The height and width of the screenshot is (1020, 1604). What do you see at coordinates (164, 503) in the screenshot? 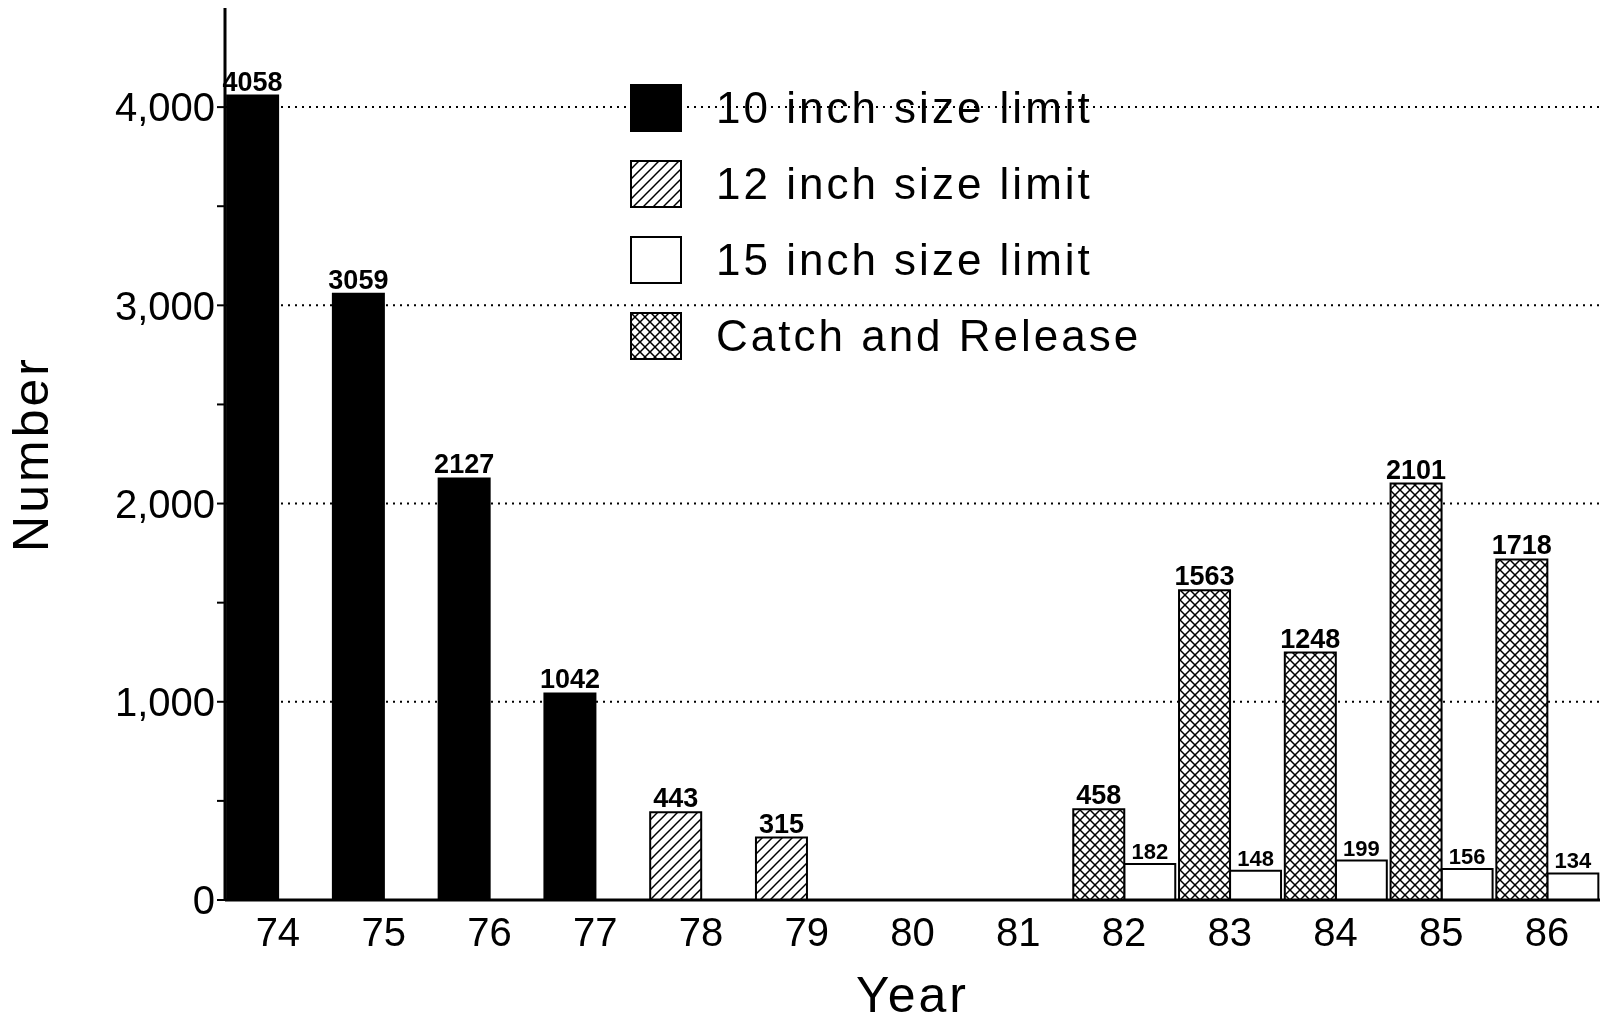
I see `y-tick-label: 2,000` at bounding box center [164, 503].